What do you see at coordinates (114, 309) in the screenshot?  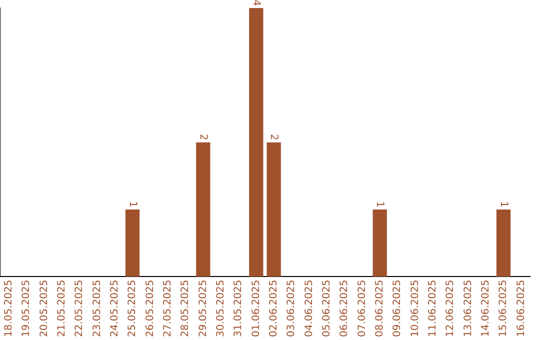 I see `x-tick-label: 24.05.2025` at bounding box center [114, 309].